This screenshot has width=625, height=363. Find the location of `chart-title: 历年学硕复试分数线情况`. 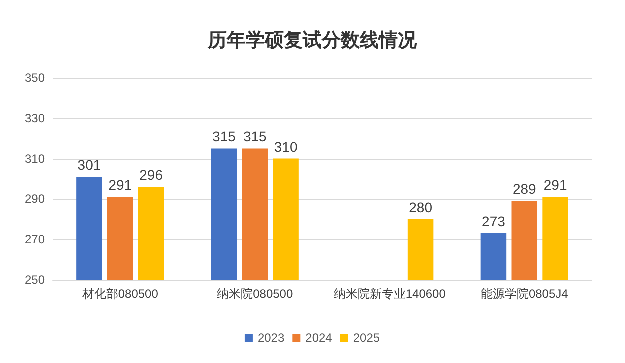

chart-title: 历年学硕复试分数线情况 is located at coordinates (312, 41).